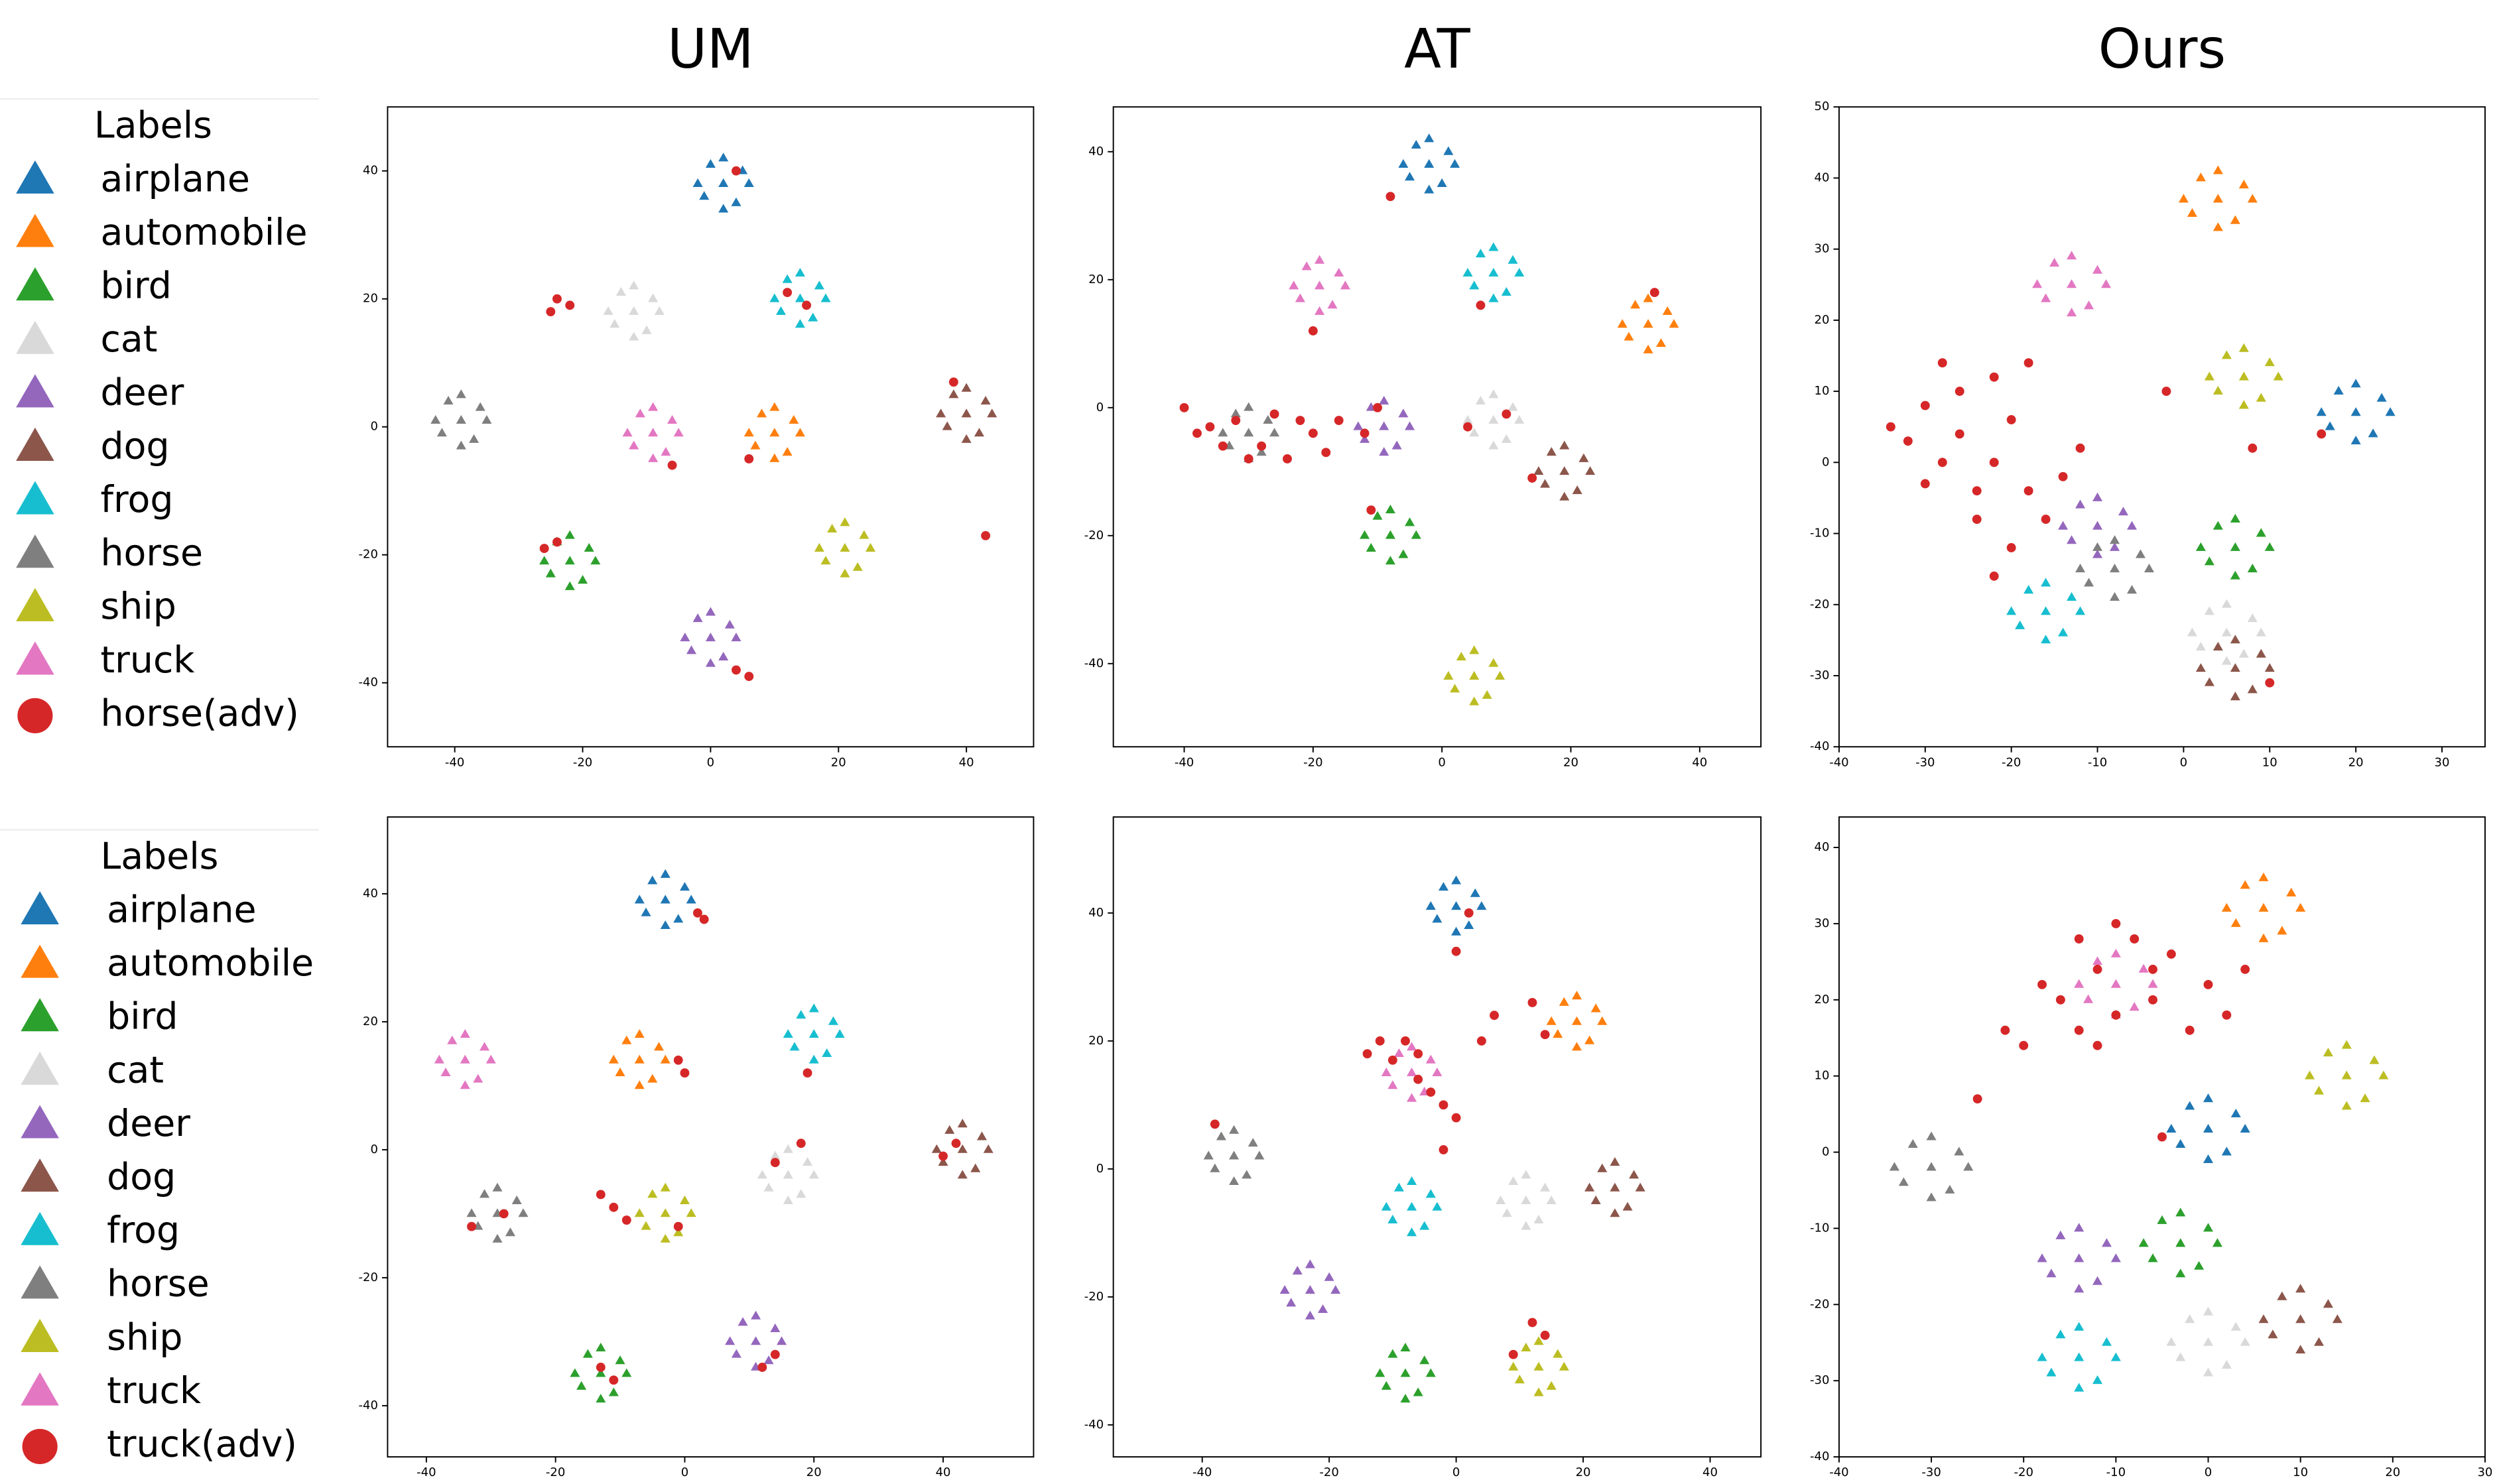  I want to click on legend-label: ship, so click(138, 607).